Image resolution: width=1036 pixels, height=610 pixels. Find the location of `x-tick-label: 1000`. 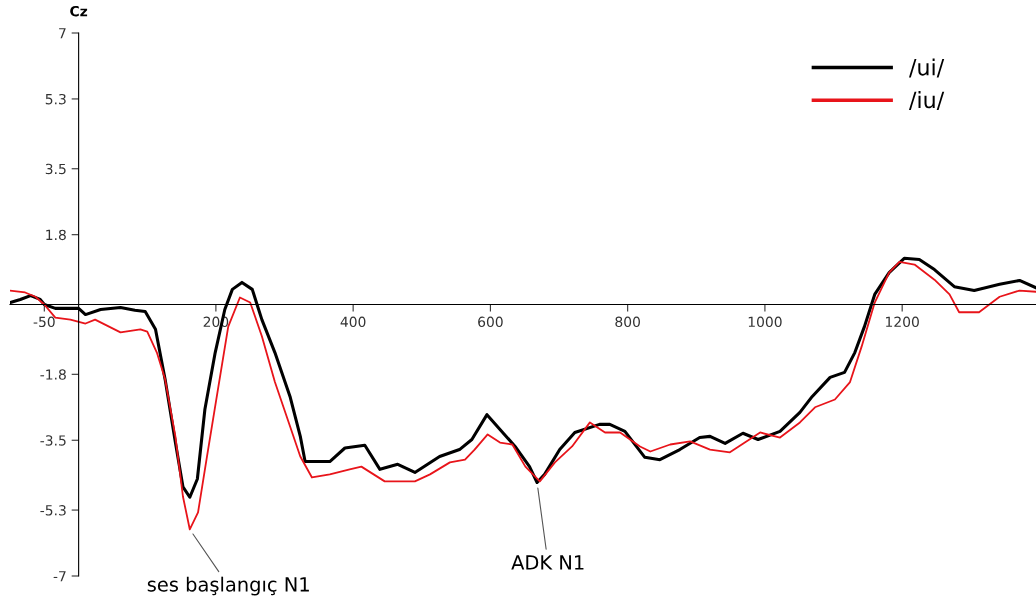

x-tick-label: 1000 is located at coordinates (765, 322).